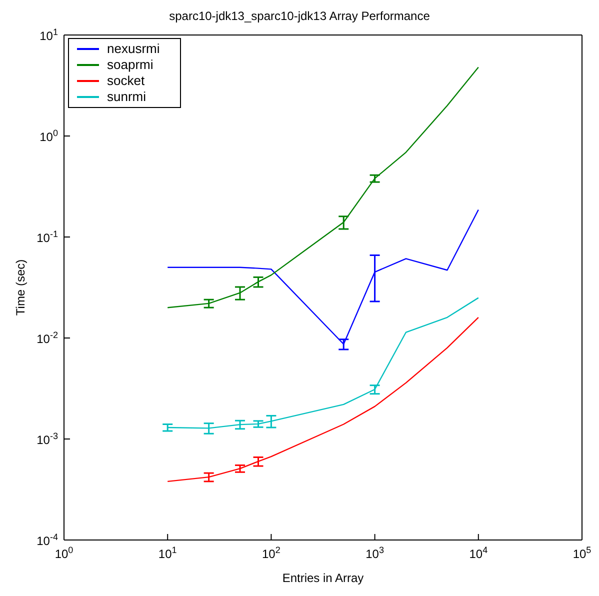 The width and height of the screenshot is (599, 596). I want to click on y-tick-label: 10$^{0}$, so click(49, 136).